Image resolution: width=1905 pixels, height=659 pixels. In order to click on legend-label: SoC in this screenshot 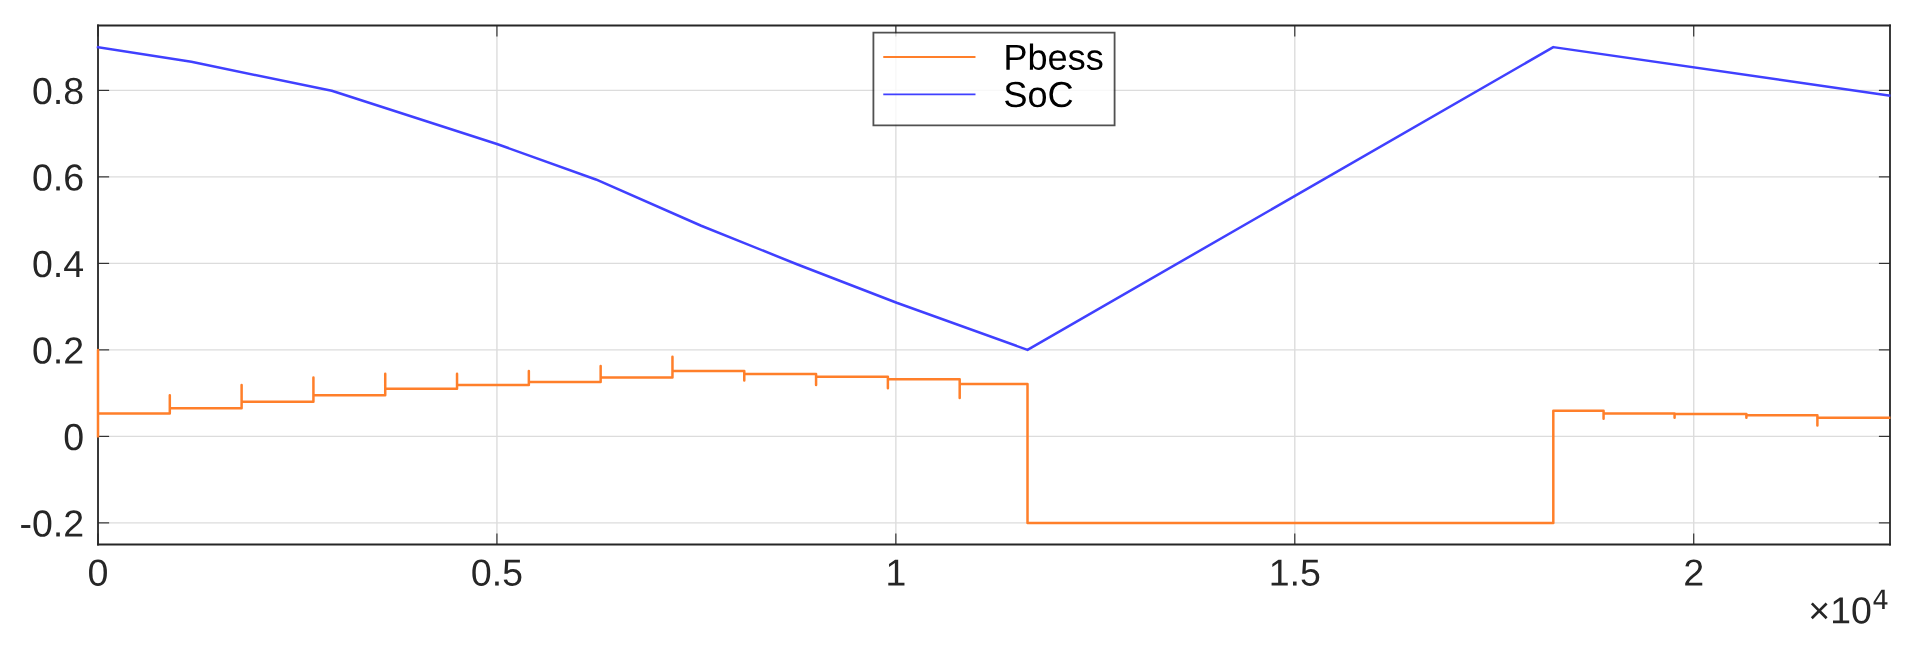, I will do `click(1039, 94)`.